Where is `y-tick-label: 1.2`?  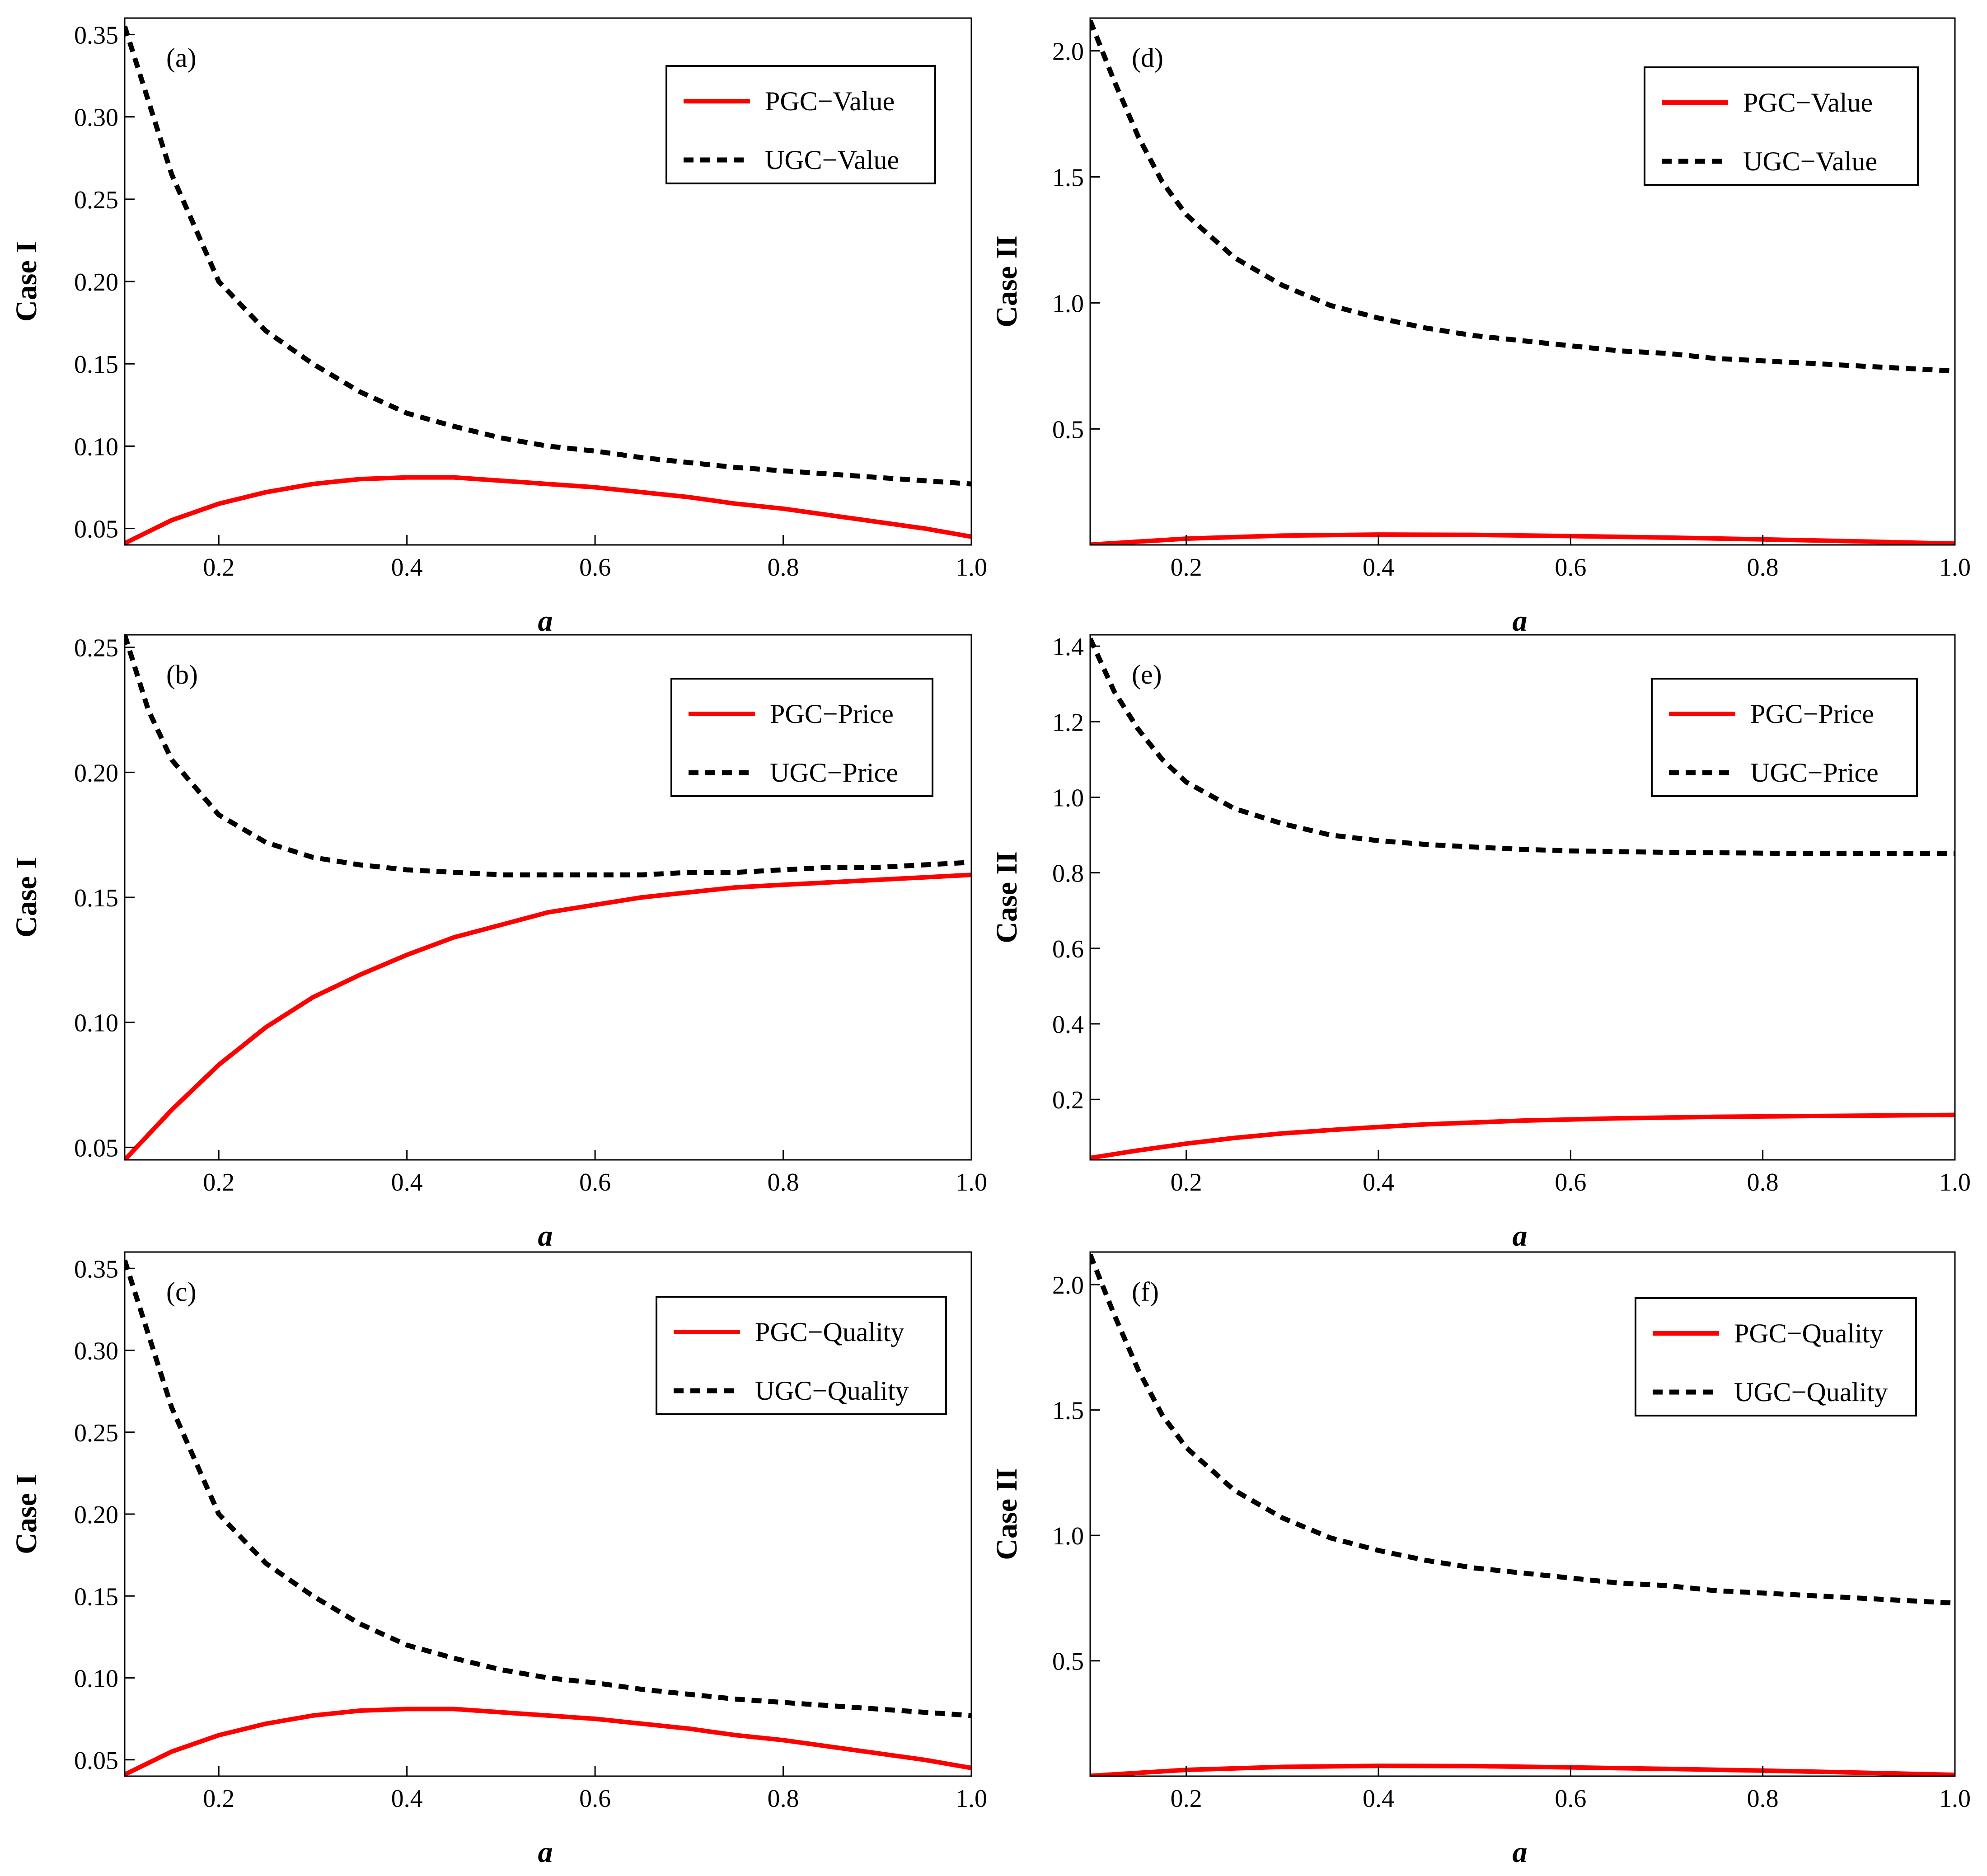 y-tick-label: 1.2 is located at coordinates (1068, 722).